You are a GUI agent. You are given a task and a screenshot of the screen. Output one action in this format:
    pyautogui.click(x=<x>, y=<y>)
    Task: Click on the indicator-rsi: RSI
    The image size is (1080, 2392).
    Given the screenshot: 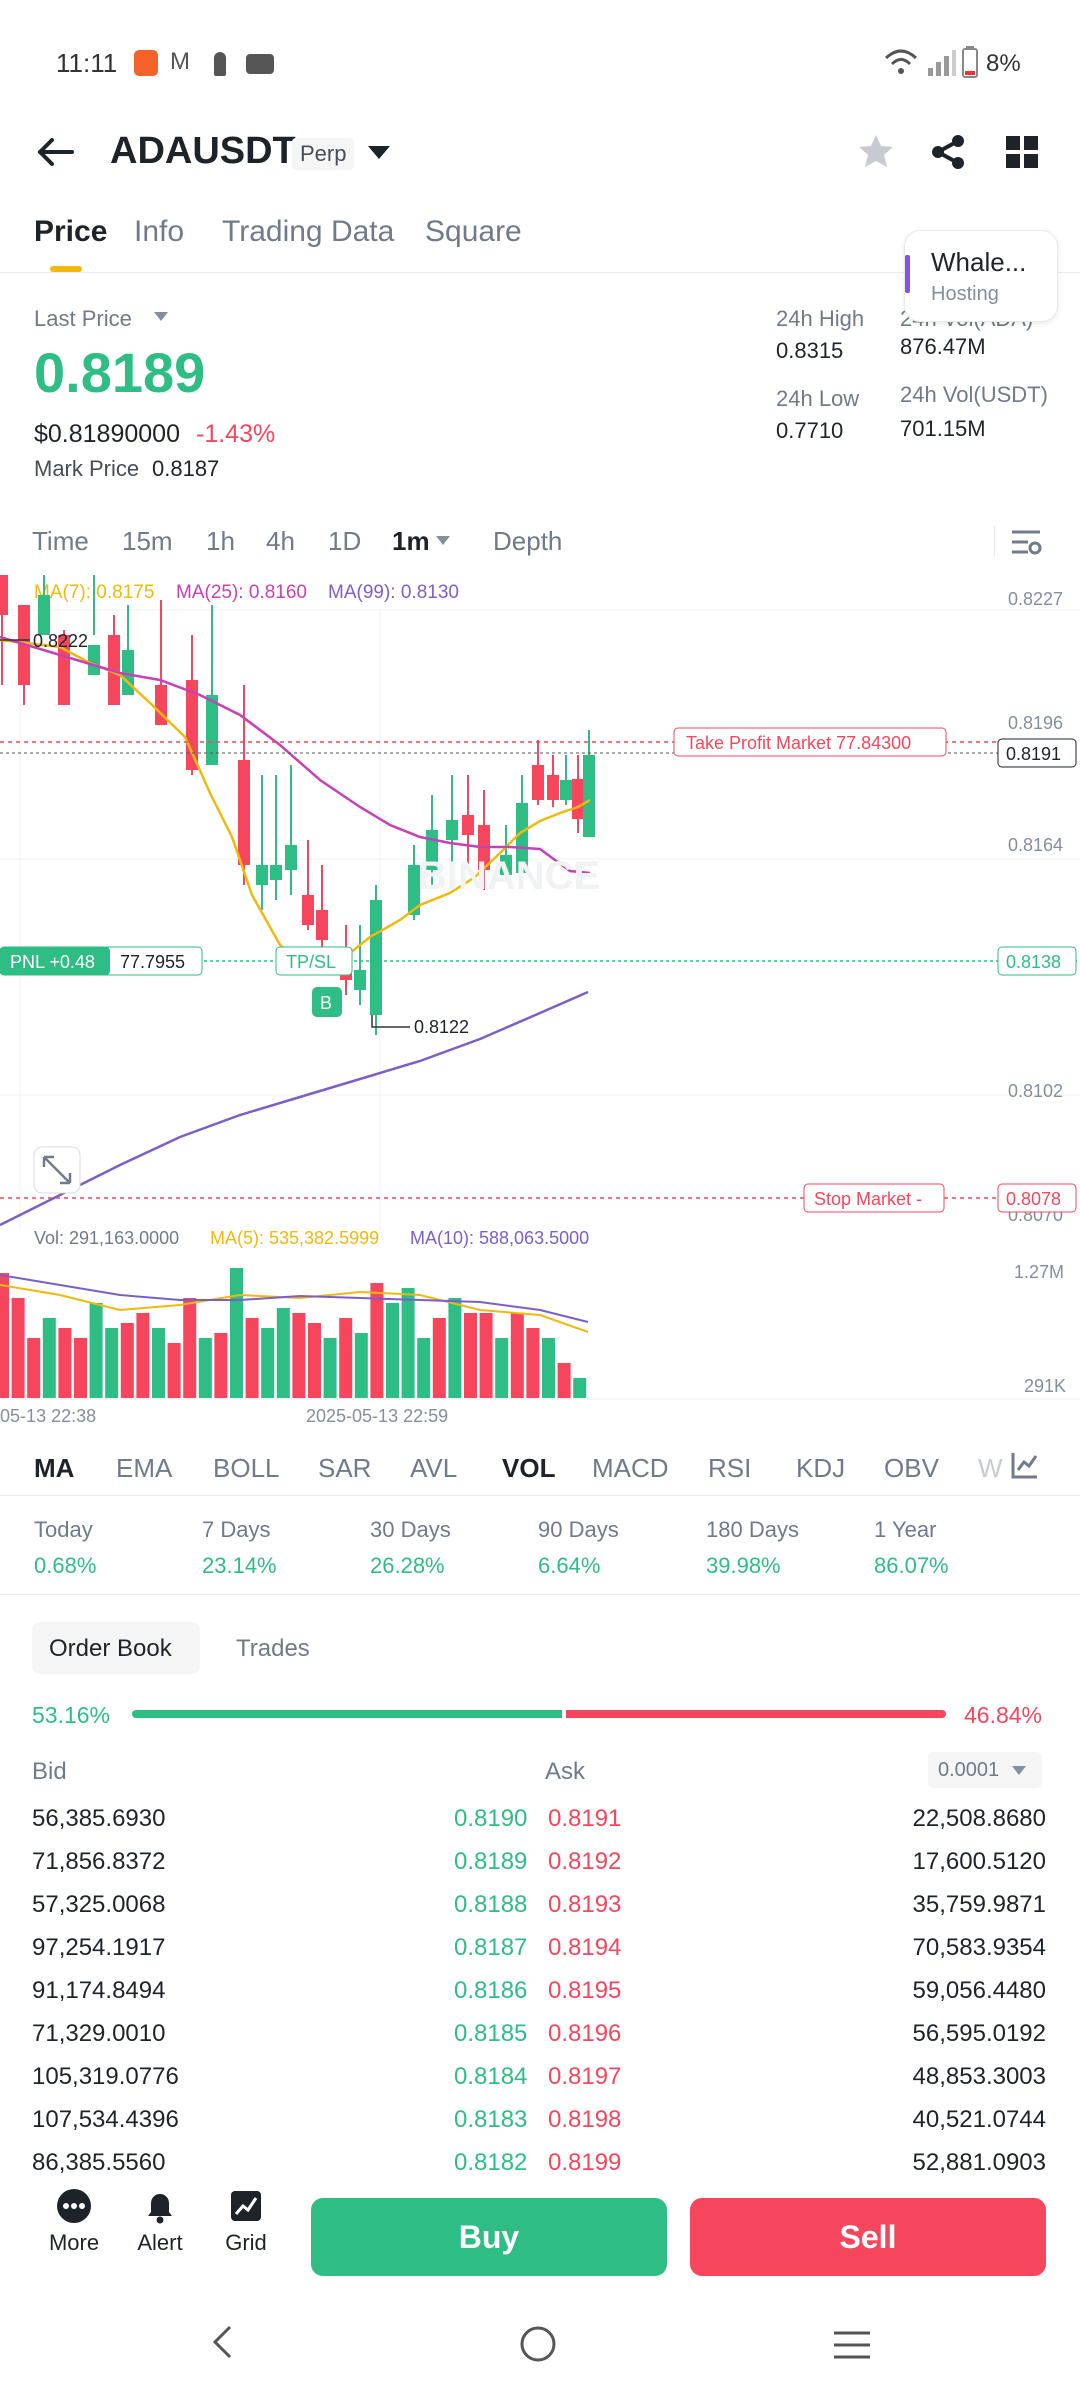 What is the action you would take?
    pyautogui.click(x=730, y=1468)
    